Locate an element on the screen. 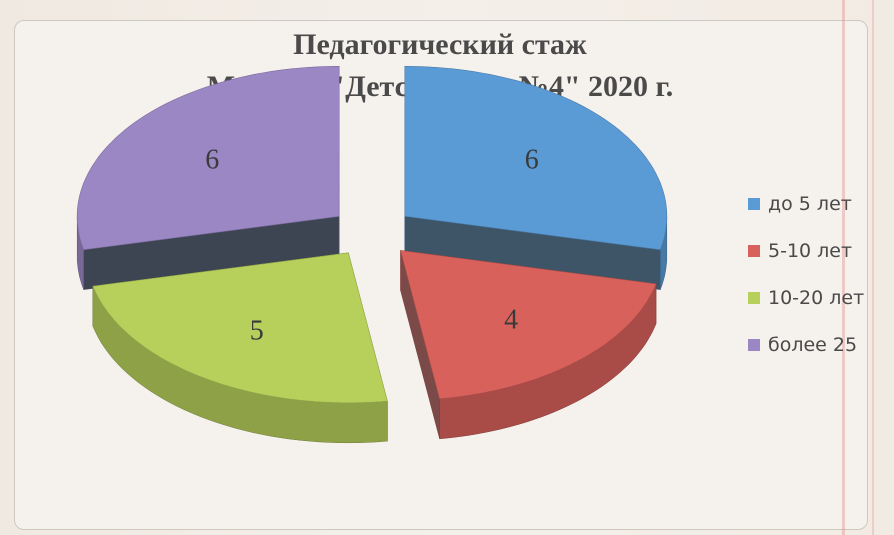 The image size is (894, 535). pie-data-label-1: 4 is located at coordinates (511, 320).